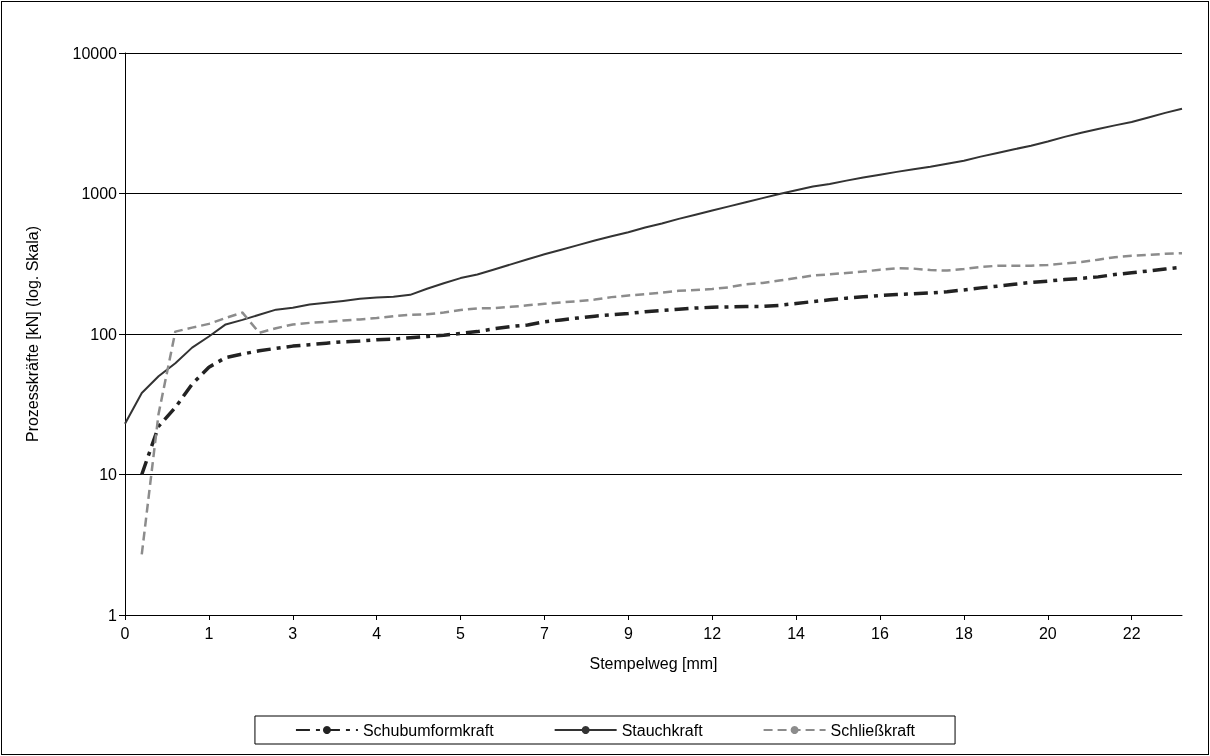 The image size is (1210, 756). Describe the element at coordinates (628, 633) in the screenshot. I see `x-tick-label: 9` at that location.